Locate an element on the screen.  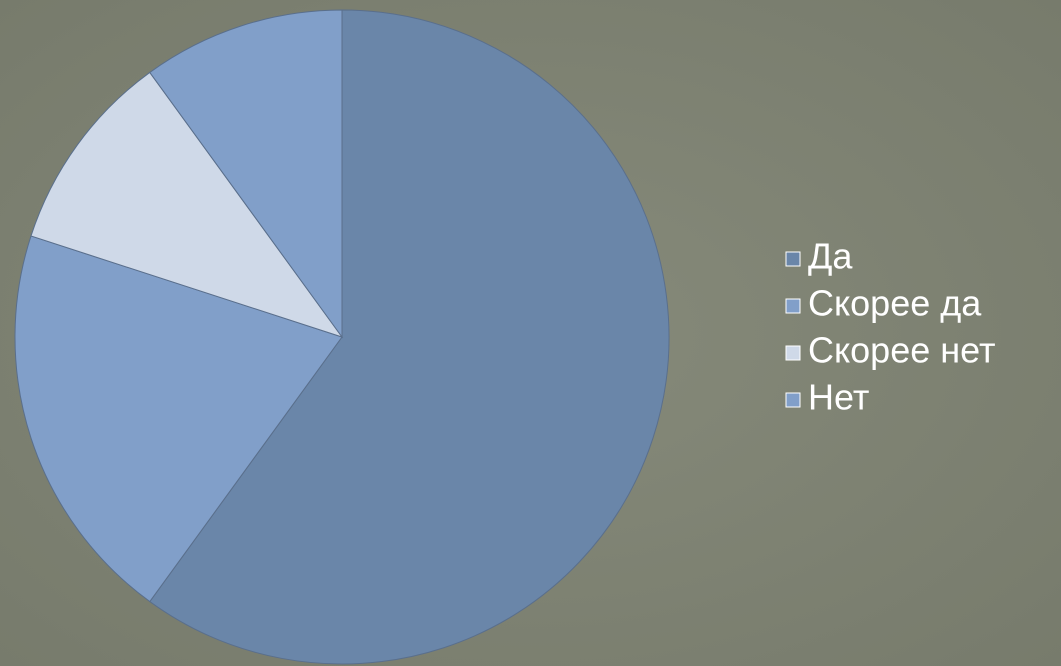
legend: Да Скорее да Скорее нет Нет is located at coordinates (890, 327).